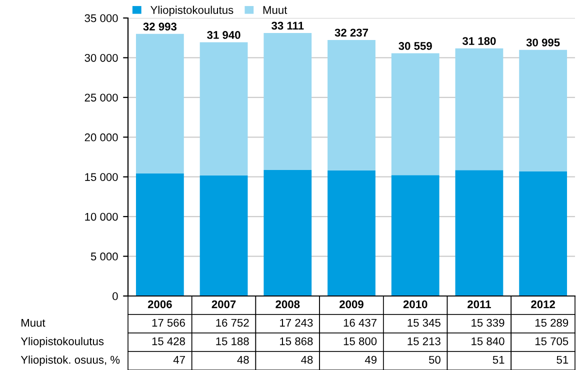 This screenshot has width=584, height=370. I want to click on text: Yliopistok. osuus, %, so click(70, 361).